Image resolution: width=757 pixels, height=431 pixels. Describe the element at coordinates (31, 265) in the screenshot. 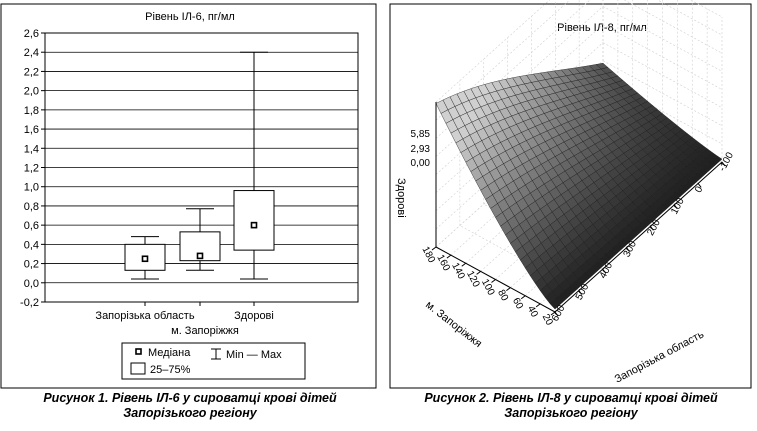

I see `y-tick-label: 0,2` at that location.